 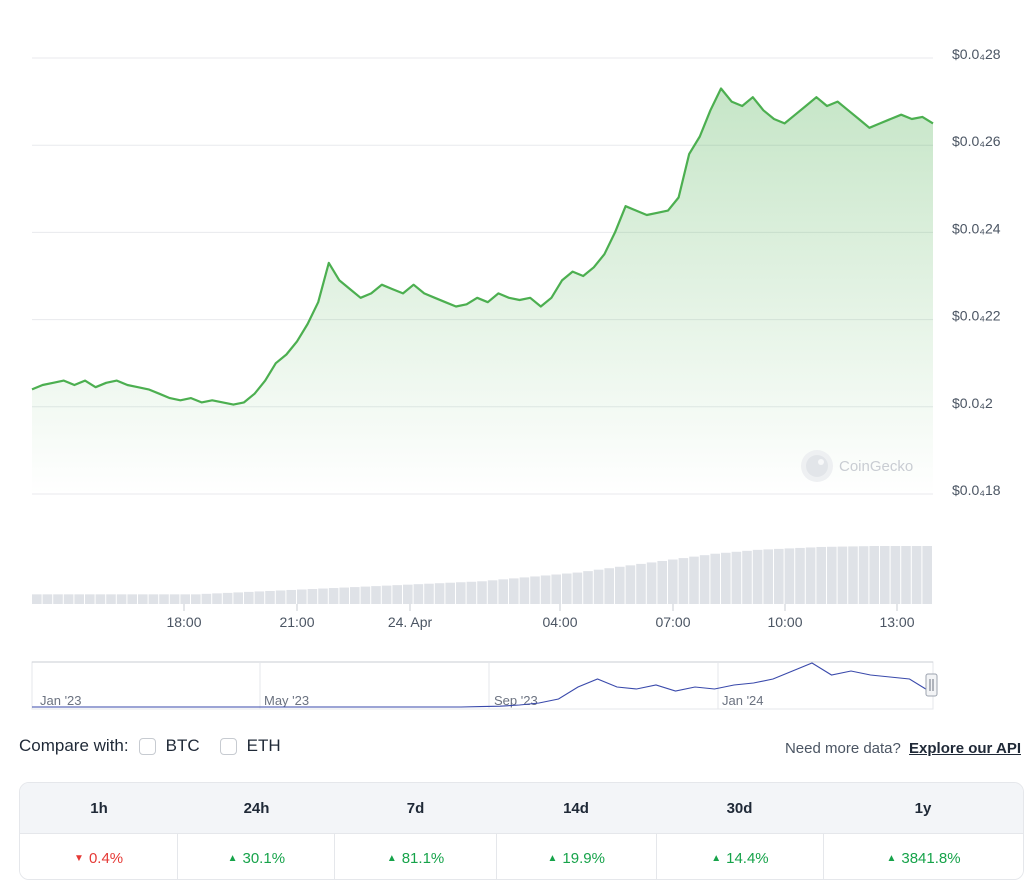 What do you see at coordinates (296, 622) in the screenshot?
I see `x-tick-label: 21:00` at bounding box center [296, 622].